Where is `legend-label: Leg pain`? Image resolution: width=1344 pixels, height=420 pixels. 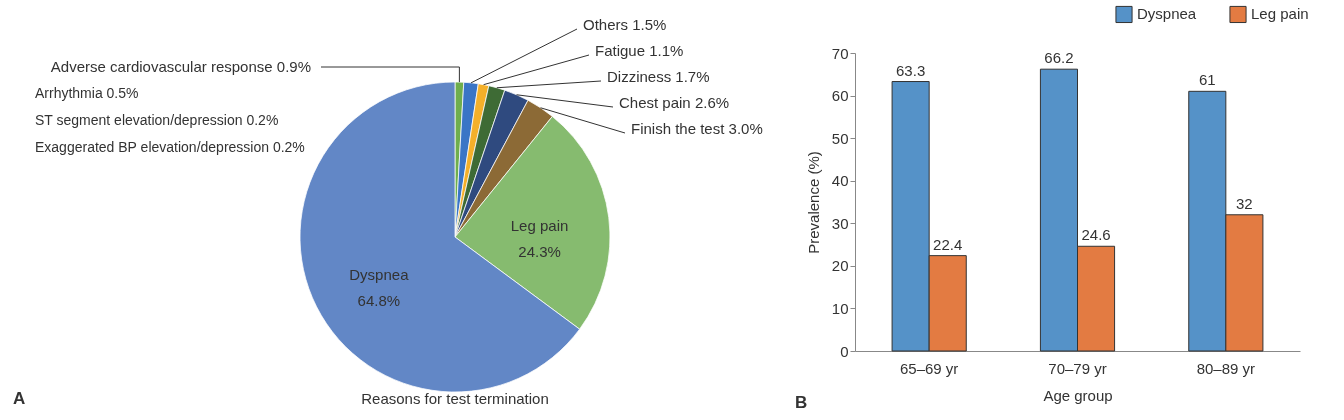
legend-label: Leg pain is located at coordinates (1280, 14).